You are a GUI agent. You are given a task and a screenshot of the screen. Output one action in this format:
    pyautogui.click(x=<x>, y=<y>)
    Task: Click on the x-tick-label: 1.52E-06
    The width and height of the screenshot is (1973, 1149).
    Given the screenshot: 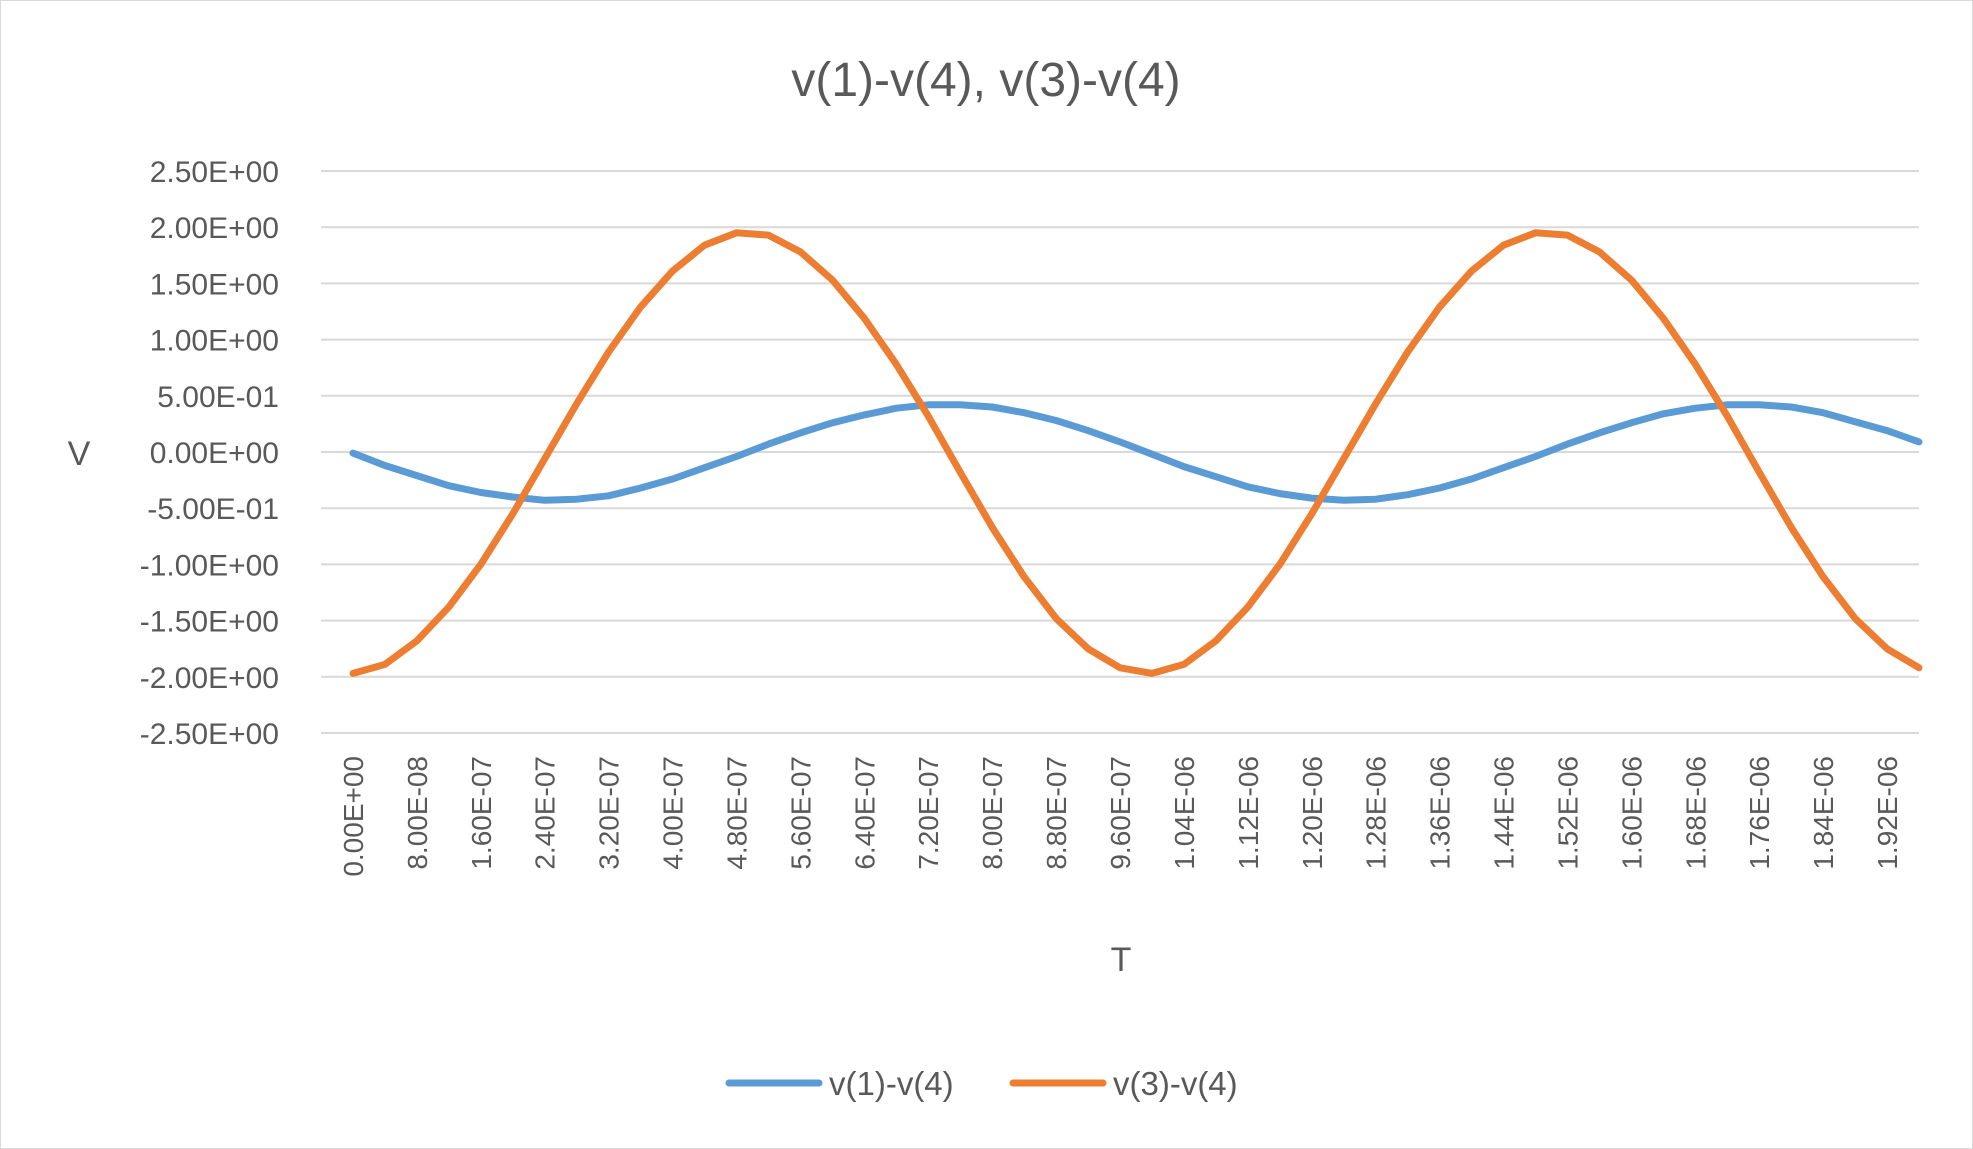 What is the action you would take?
    pyautogui.click(x=1567, y=813)
    